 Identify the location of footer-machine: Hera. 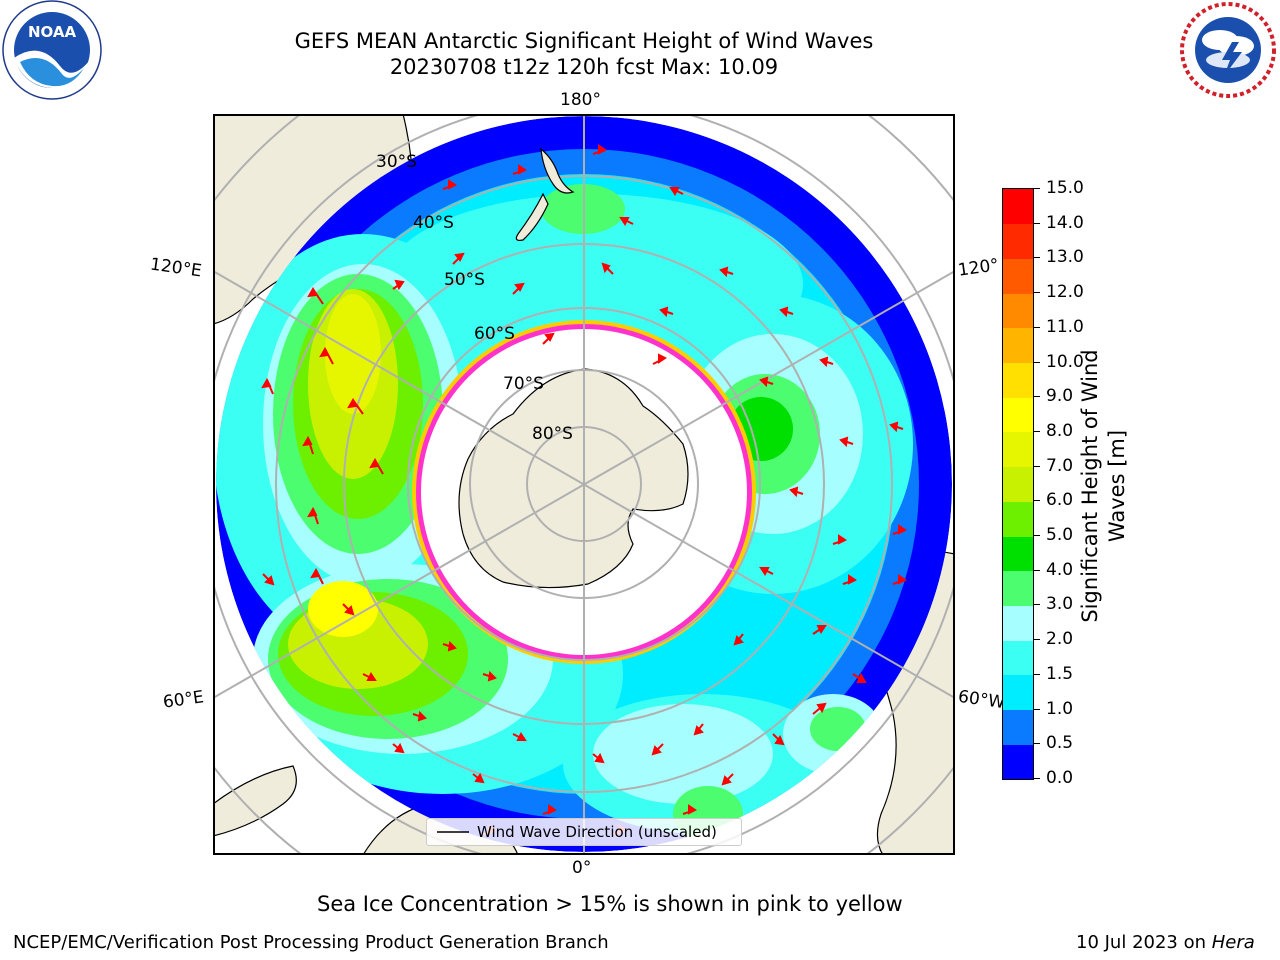
(1233, 942).